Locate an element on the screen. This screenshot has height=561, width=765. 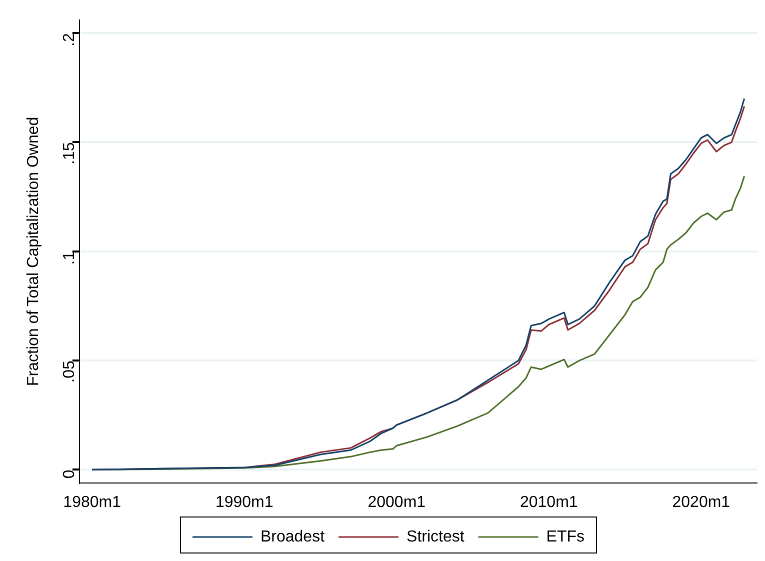
x-tick-label: 1980m1 is located at coordinates (92, 502).